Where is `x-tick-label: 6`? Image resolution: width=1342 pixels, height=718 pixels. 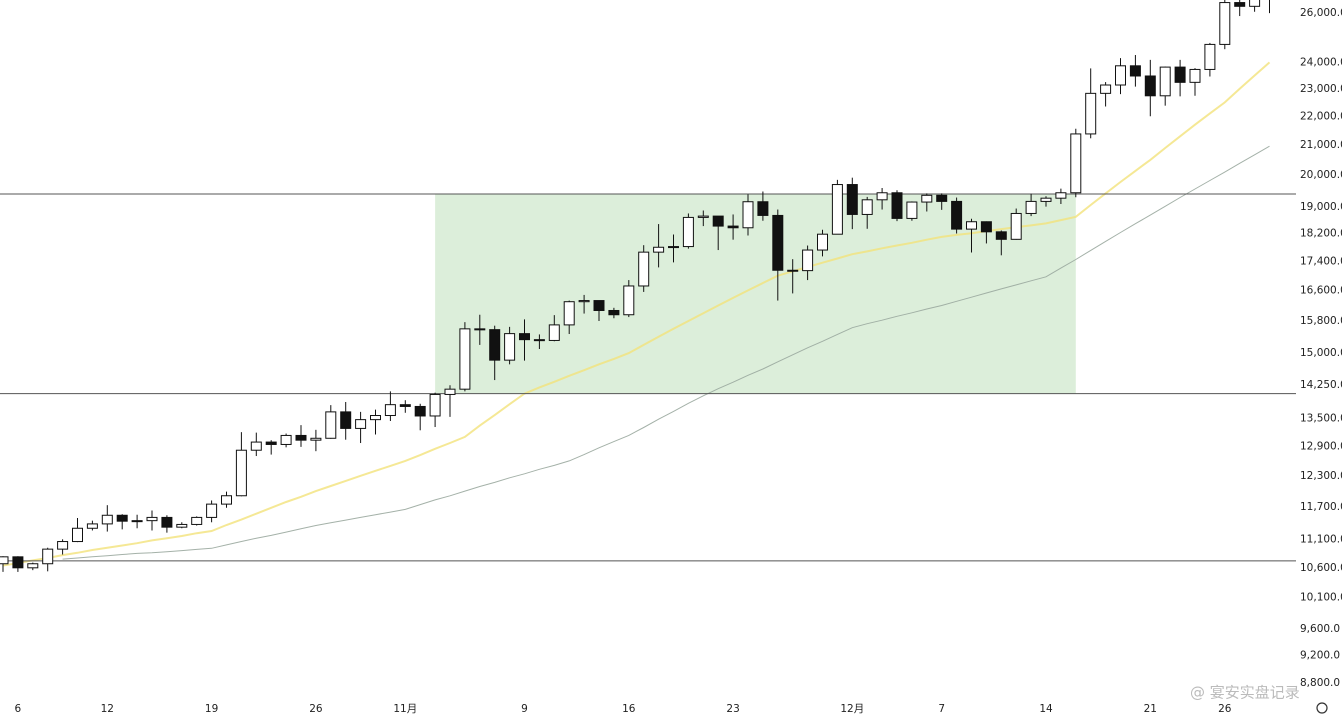 x-tick-label: 6 is located at coordinates (18, 709).